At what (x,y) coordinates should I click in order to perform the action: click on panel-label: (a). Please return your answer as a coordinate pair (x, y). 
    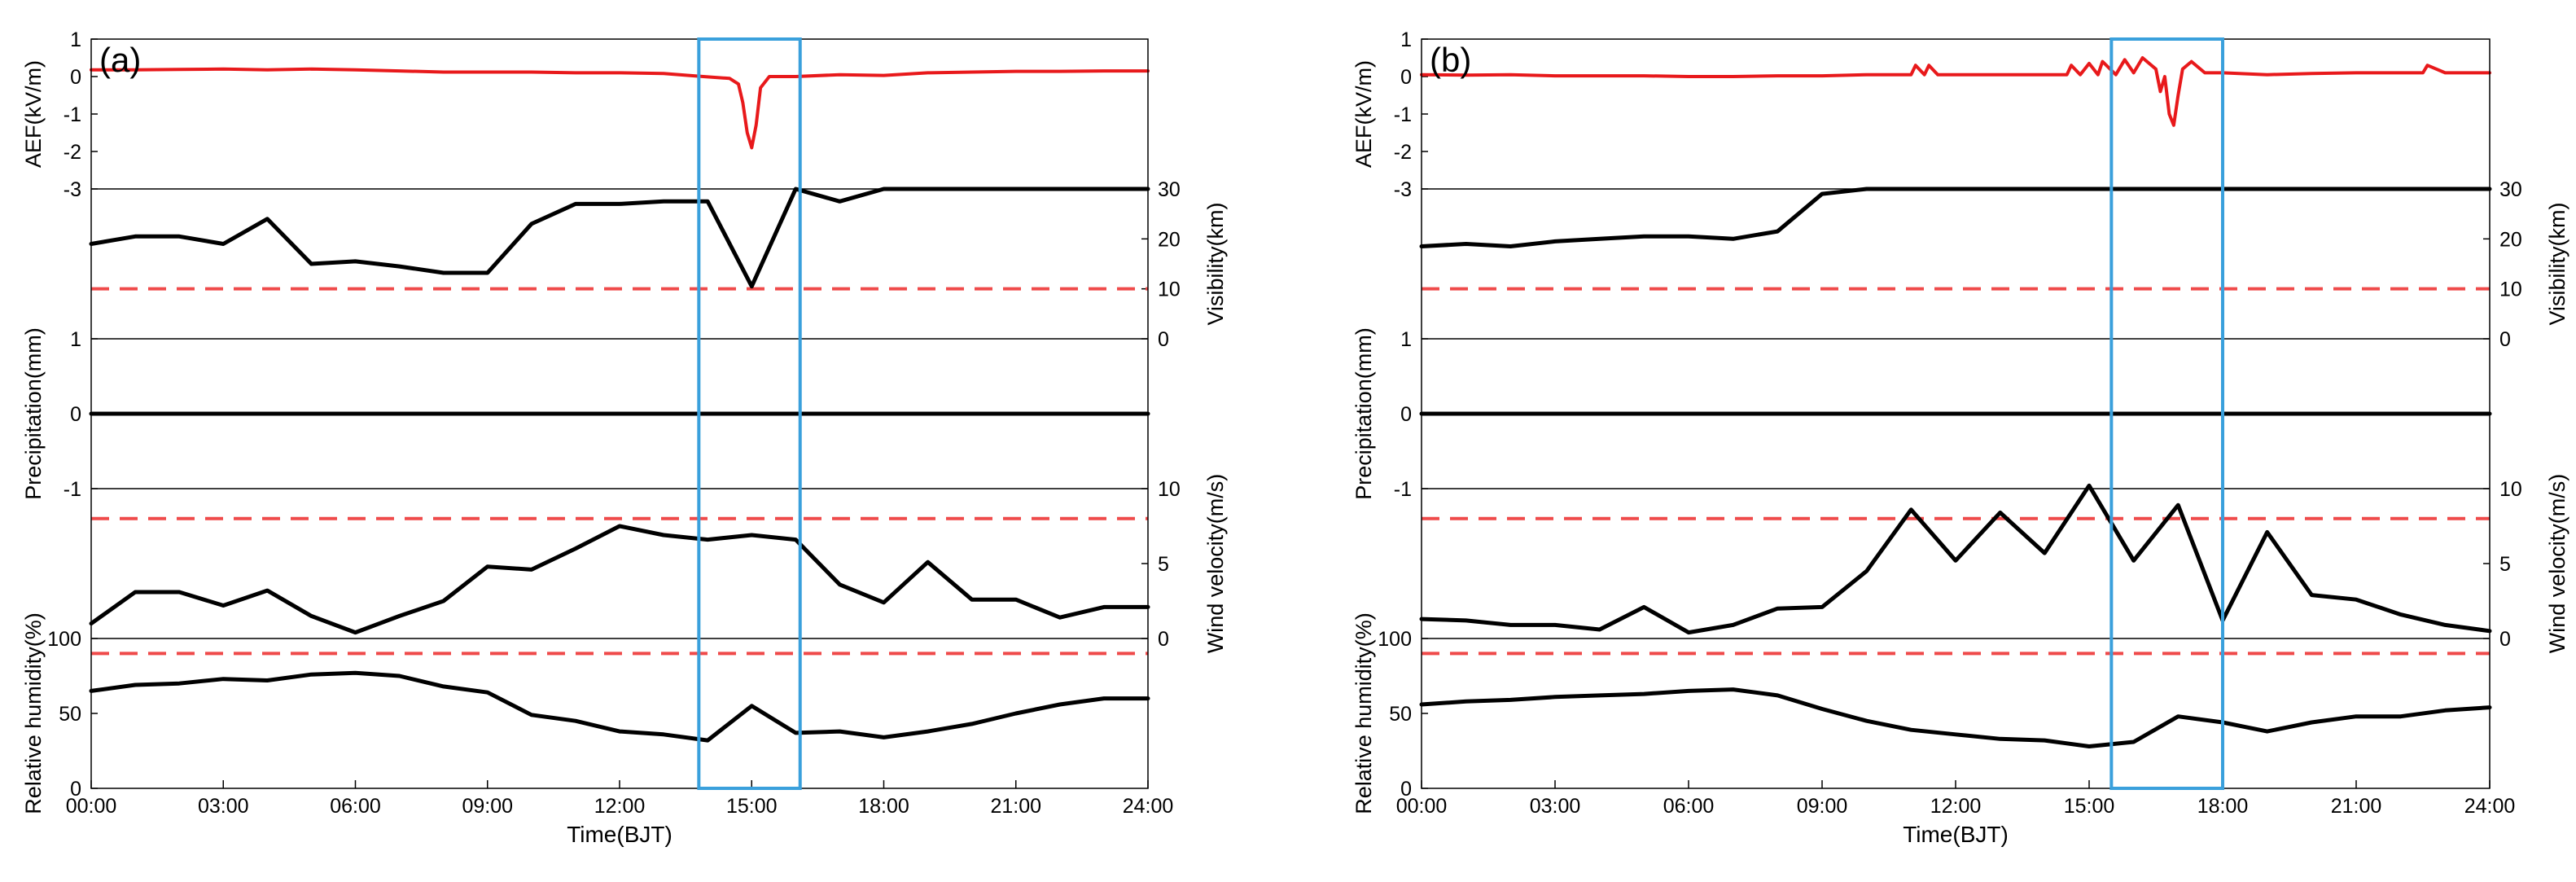
    Looking at the image, I should click on (120, 60).